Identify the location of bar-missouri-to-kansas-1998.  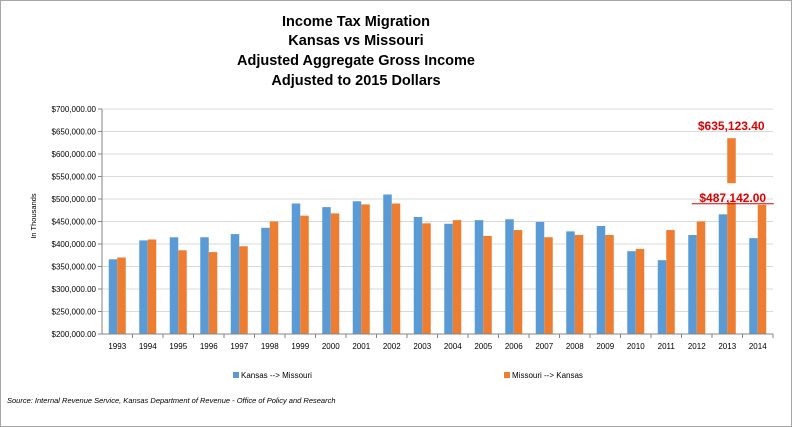
(274, 277).